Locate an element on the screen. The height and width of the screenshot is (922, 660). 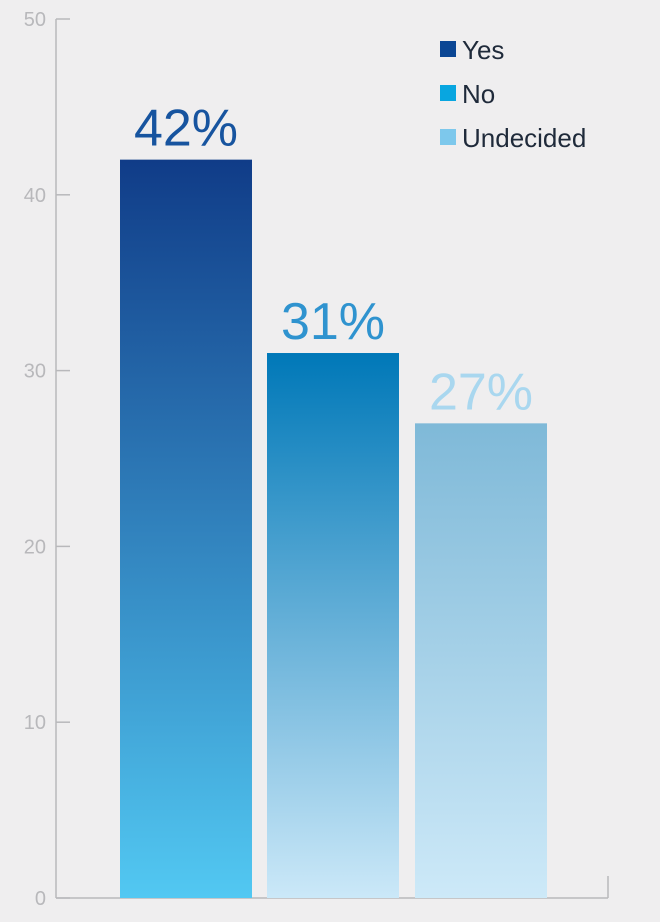
legend-label-no: No is located at coordinates (478, 94).